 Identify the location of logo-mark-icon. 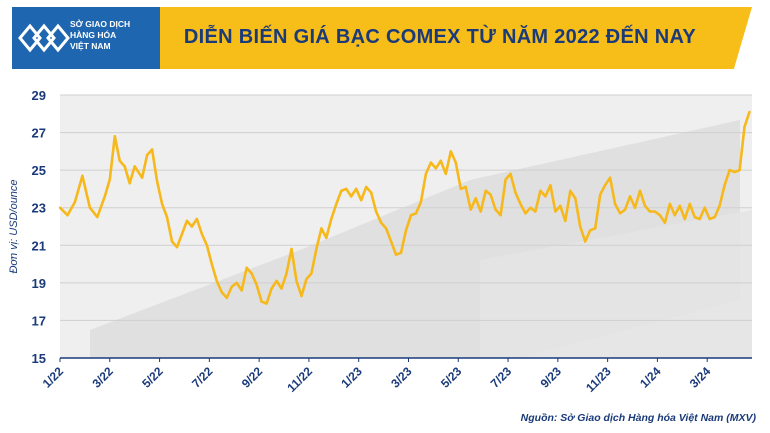
(44, 38).